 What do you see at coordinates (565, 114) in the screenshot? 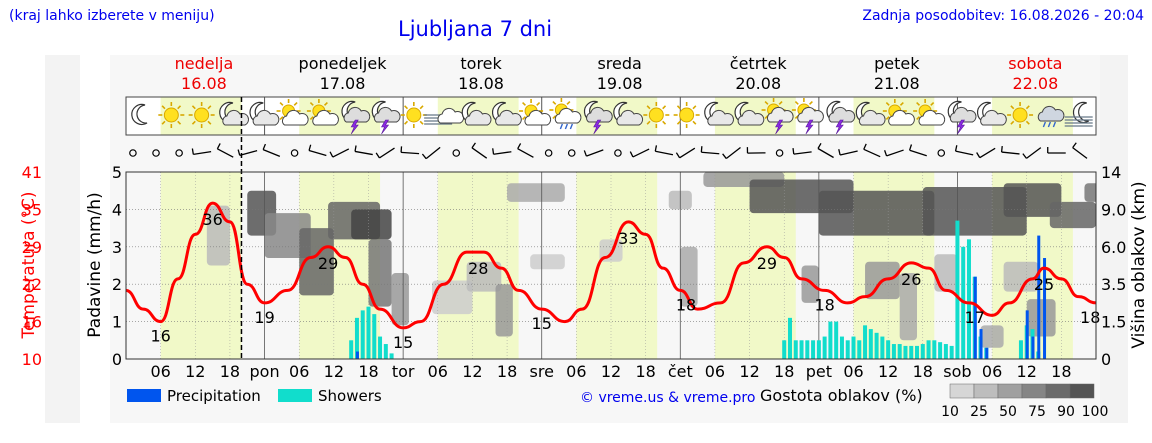
I see `sun-rain-icon` at bounding box center [565, 114].